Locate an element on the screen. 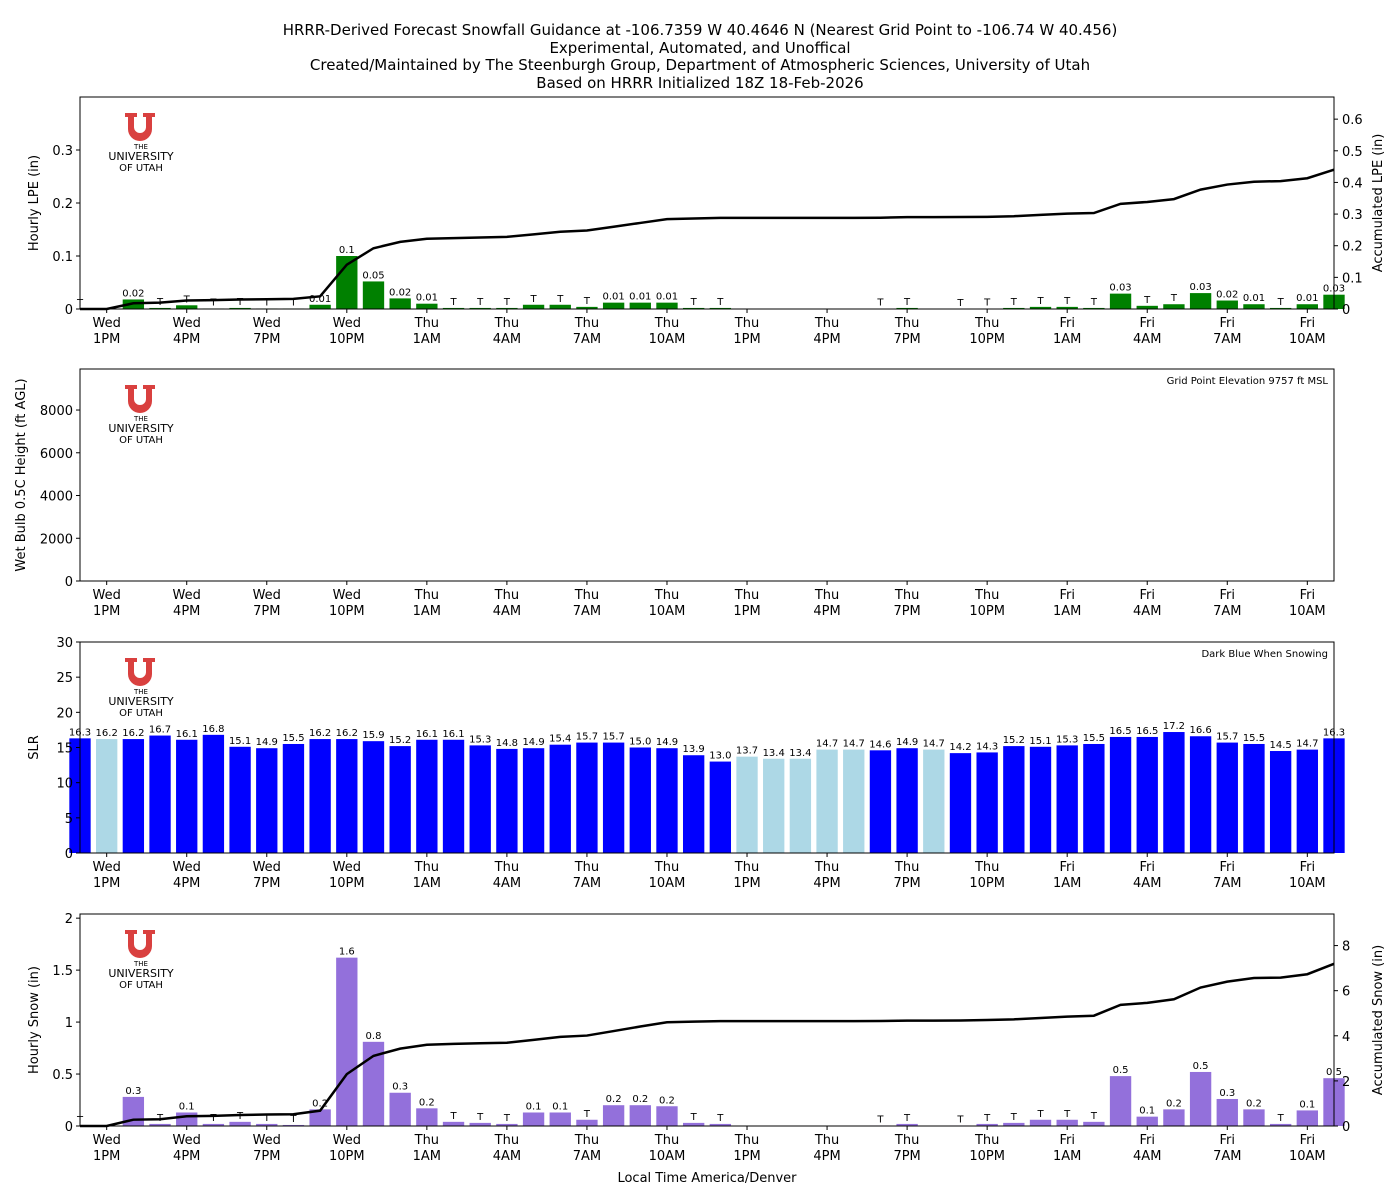 The width and height of the screenshot is (1400, 1200). bar-label: 0.05 is located at coordinates (373, 275).